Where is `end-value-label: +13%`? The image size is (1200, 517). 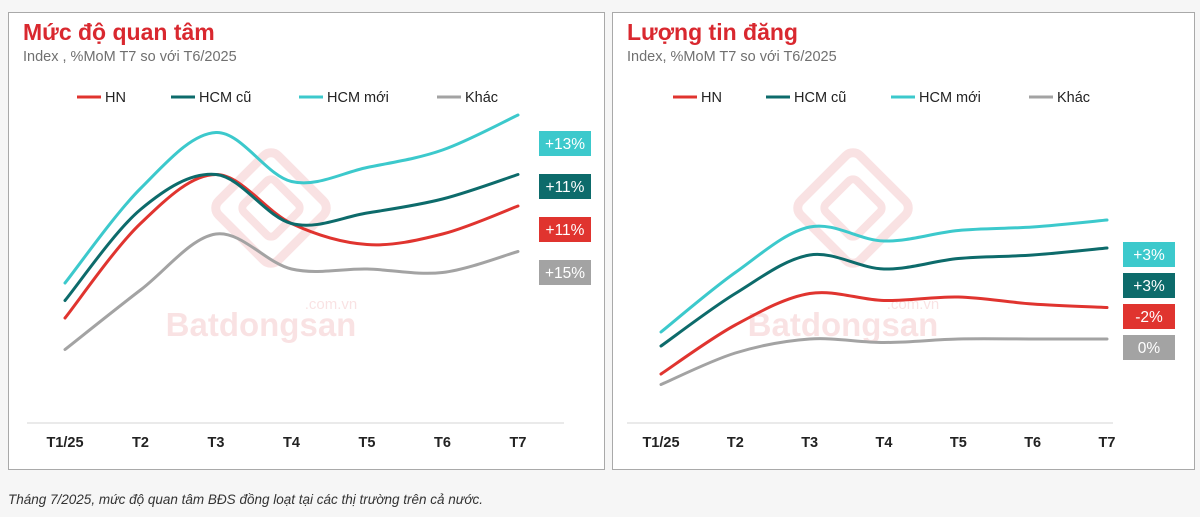
end-value-label: +13% is located at coordinates (565, 143).